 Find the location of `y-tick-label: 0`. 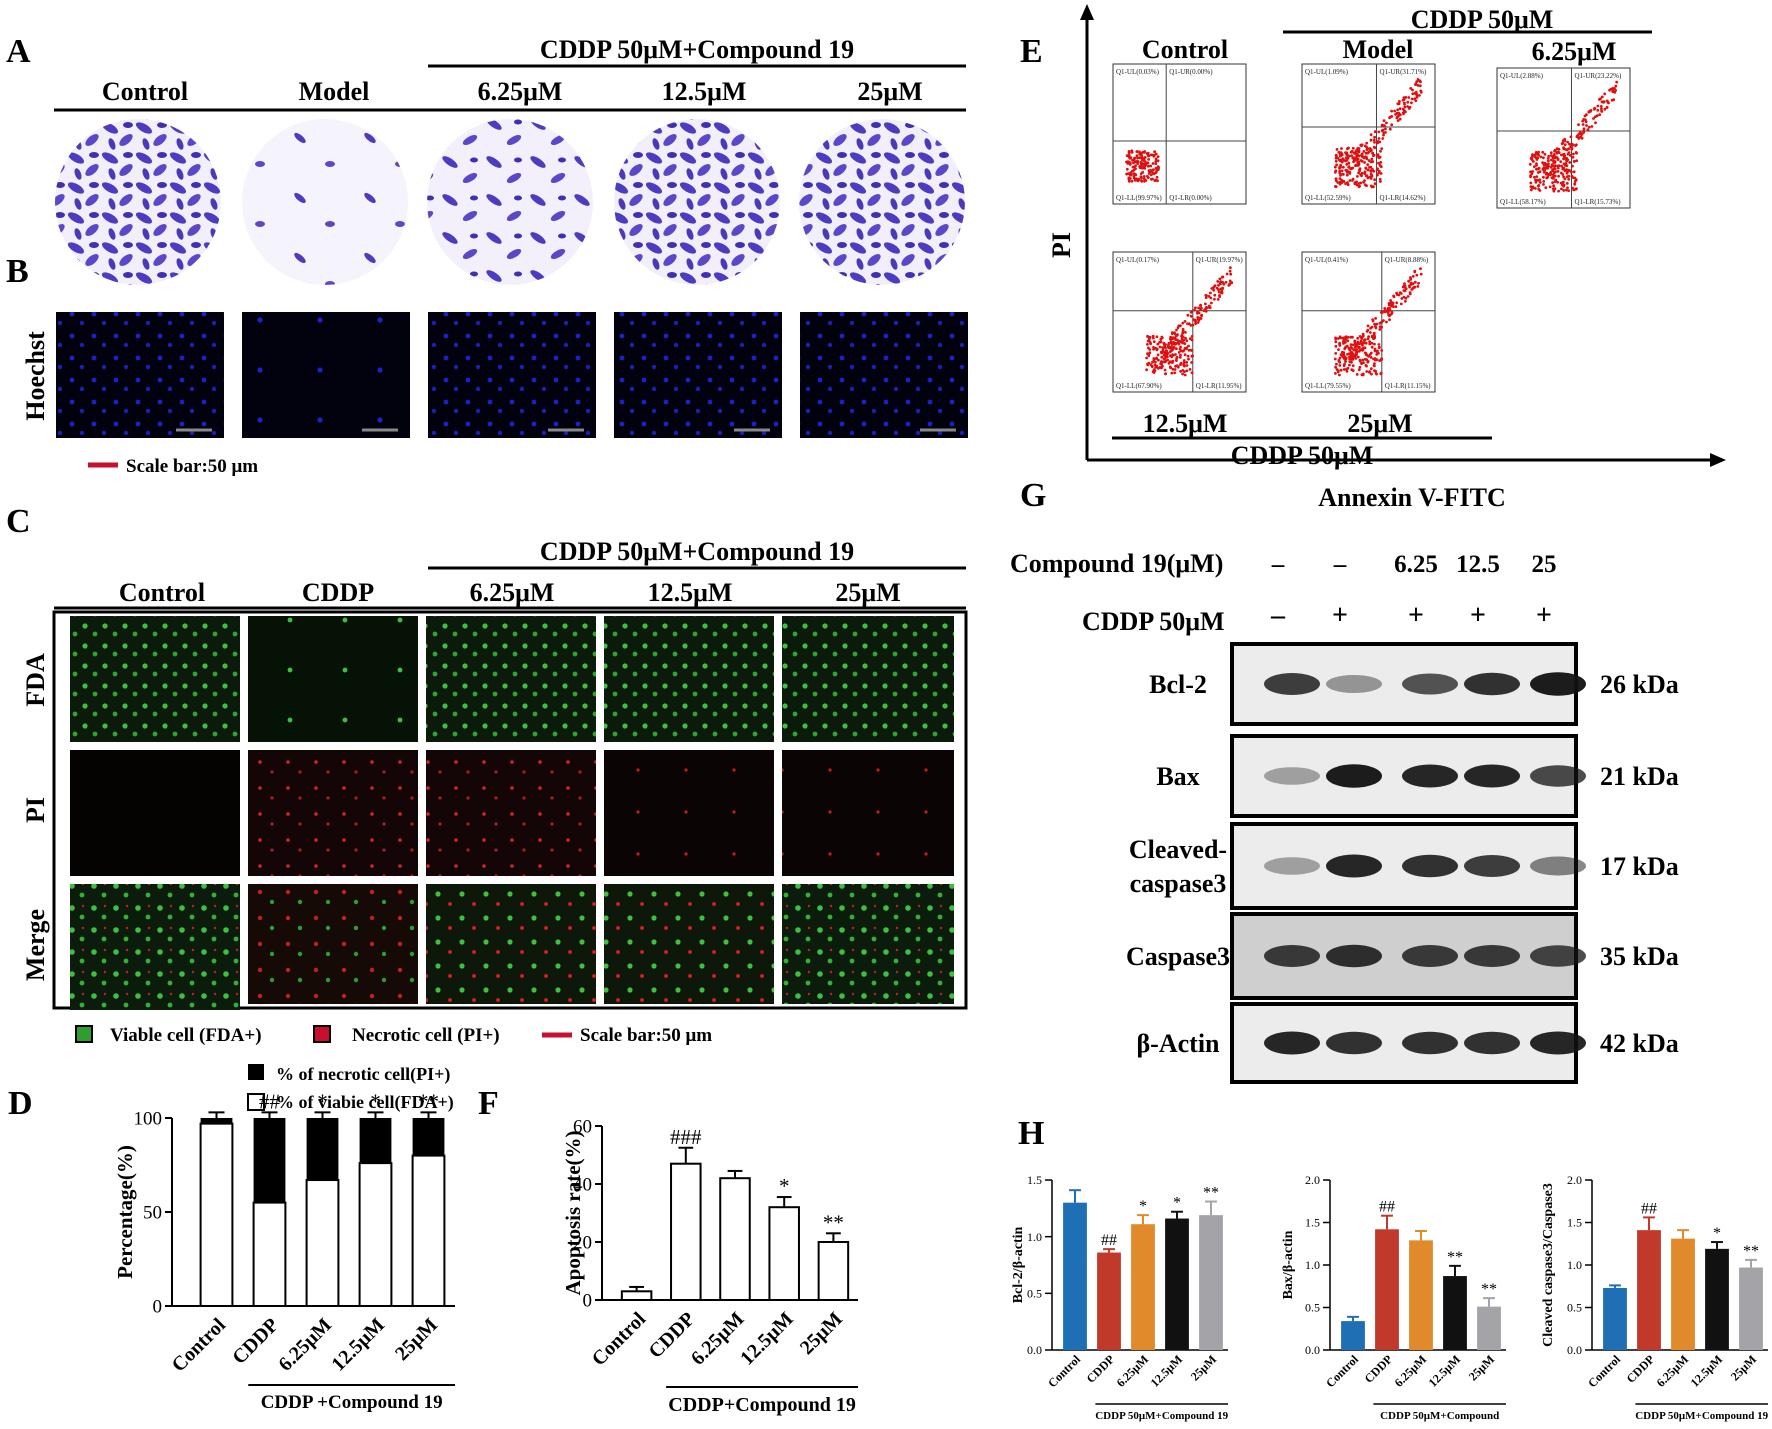

y-tick-label: 0 is located at coordinates (158, 1307).